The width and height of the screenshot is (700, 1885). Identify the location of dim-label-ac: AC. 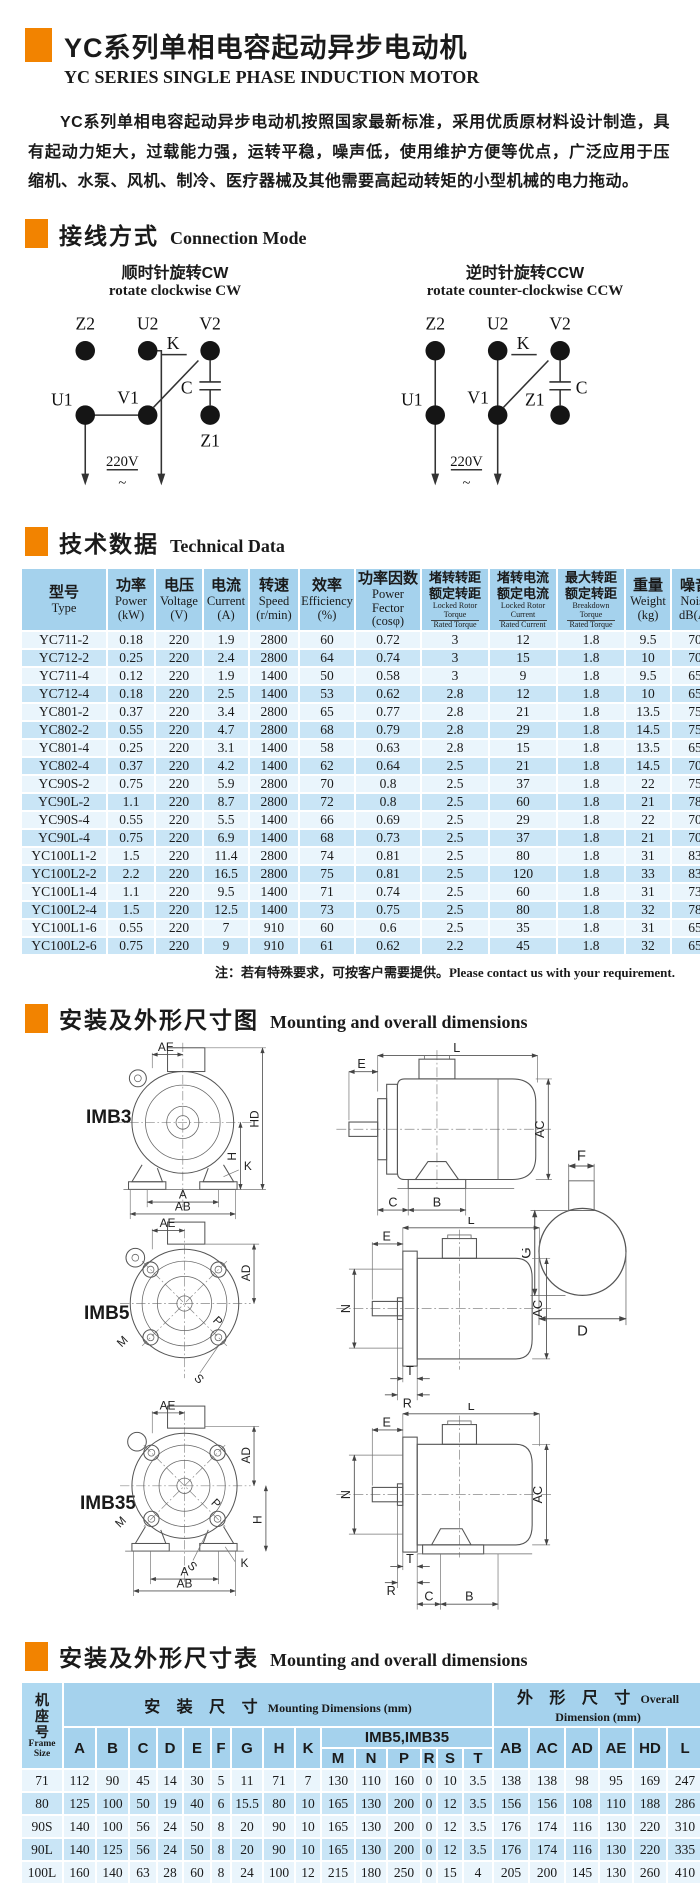
(538, 1308).